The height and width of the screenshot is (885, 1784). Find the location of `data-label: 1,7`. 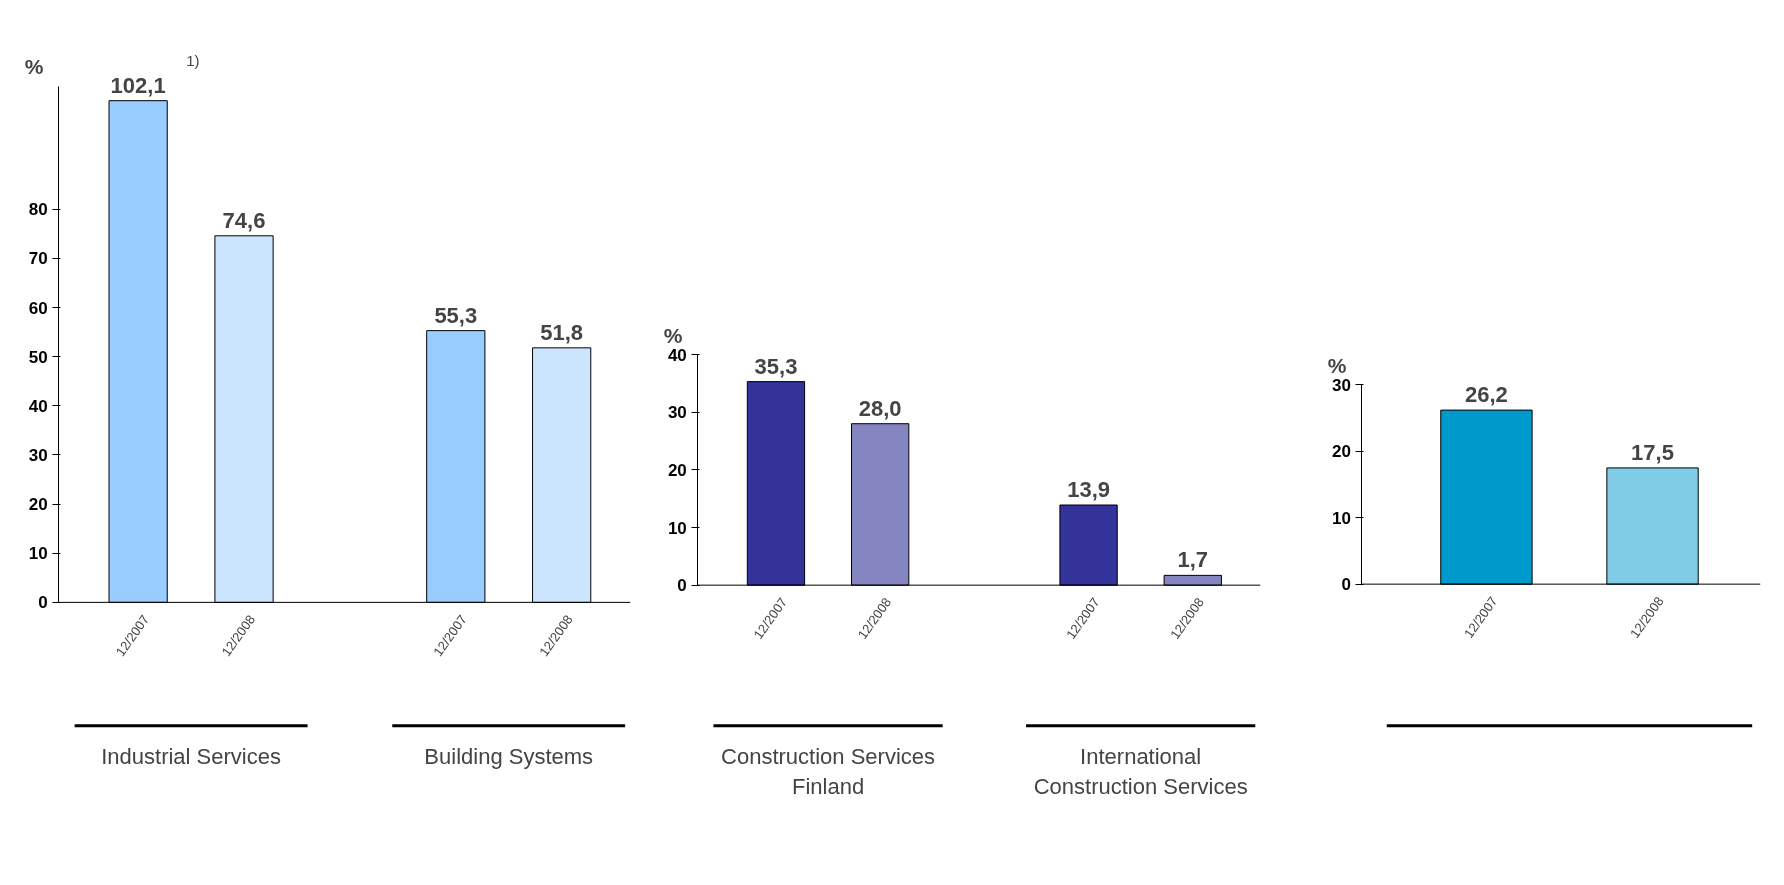

data-label: 1,7 is located at coordinates (1193, 560).